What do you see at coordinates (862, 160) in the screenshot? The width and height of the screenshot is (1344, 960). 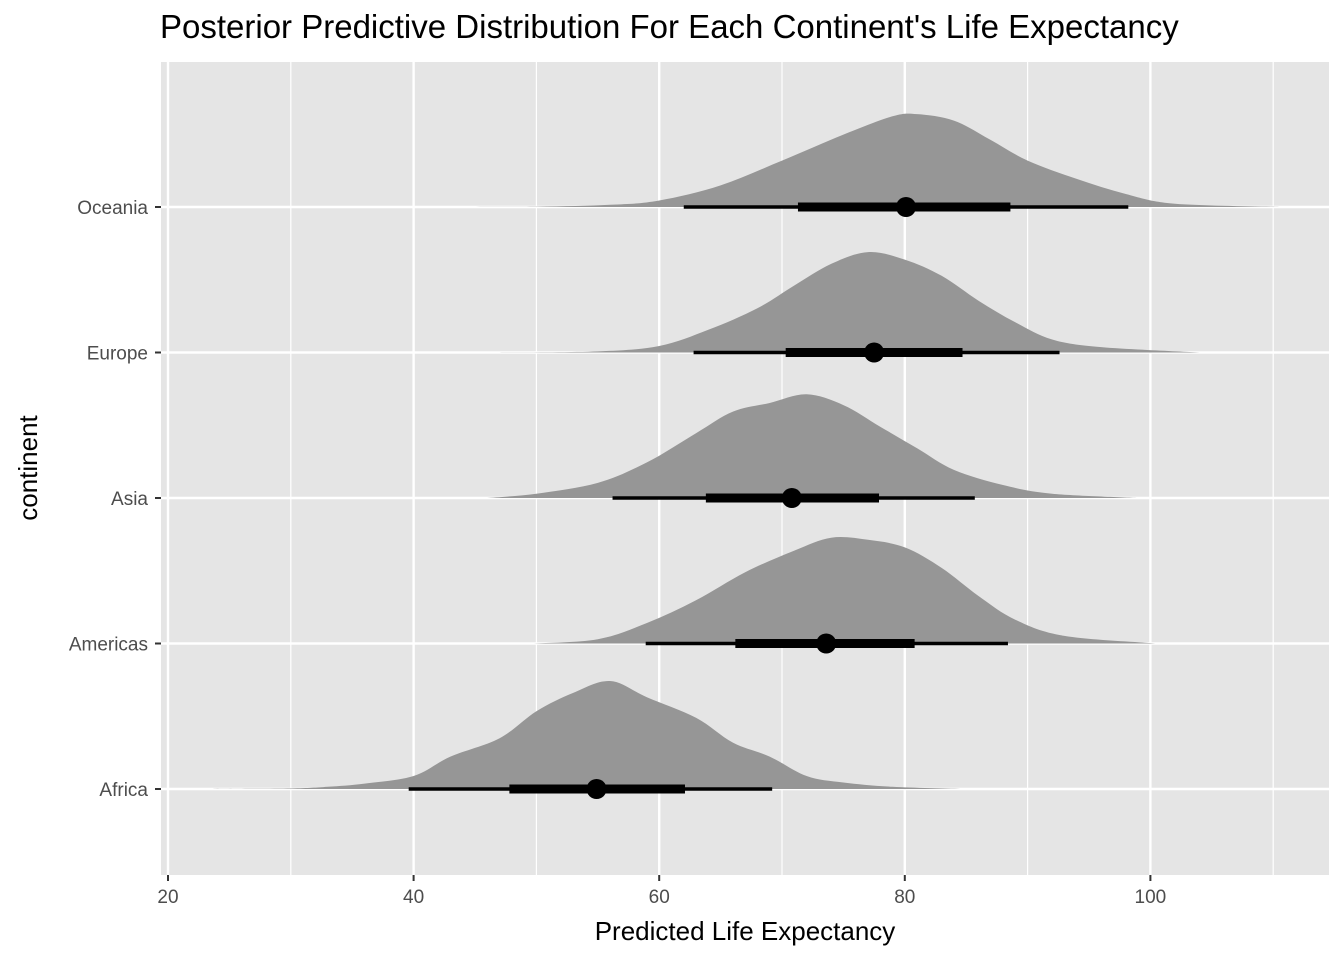 I see `density-oceania` at bounding box center [862, 160].